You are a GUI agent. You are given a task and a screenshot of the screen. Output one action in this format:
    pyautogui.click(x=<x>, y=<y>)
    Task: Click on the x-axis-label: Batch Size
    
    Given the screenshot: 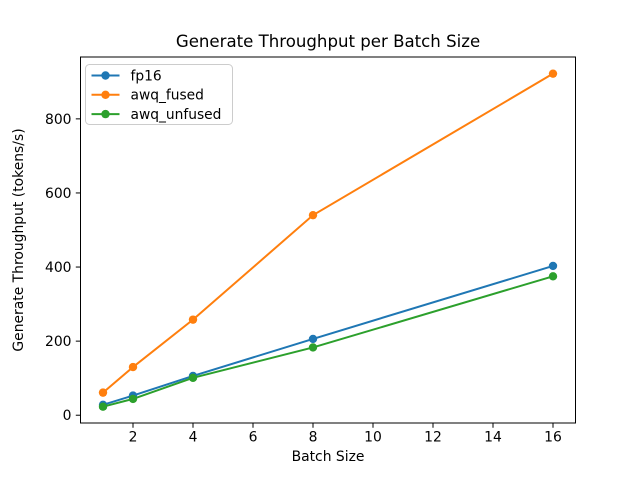 What is the action you would take?
    pyautogui.click(x=328, y=457)
    